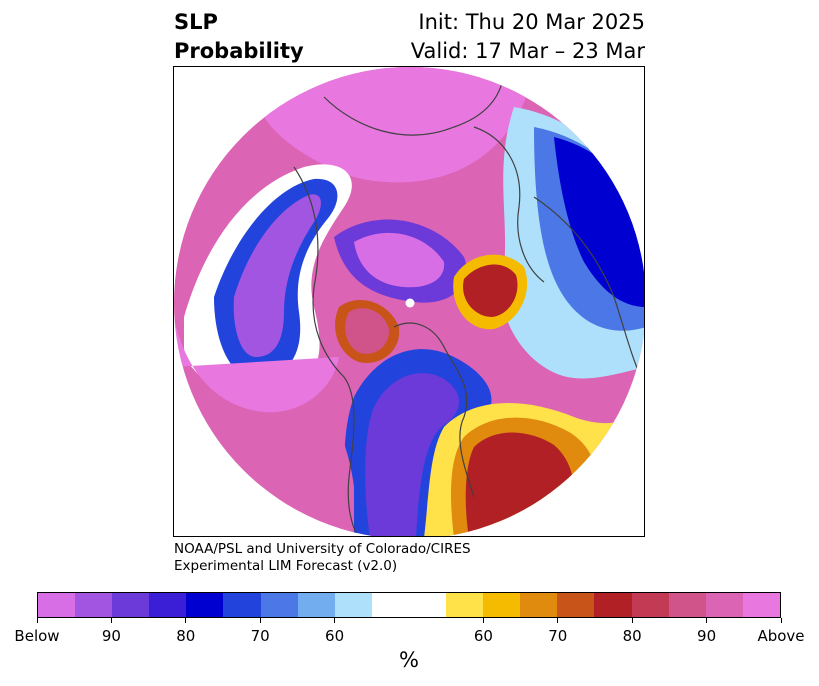  Describe the element at coordinates (490, 290) in the screenshot. I see `field-above-barents-core` at that location.